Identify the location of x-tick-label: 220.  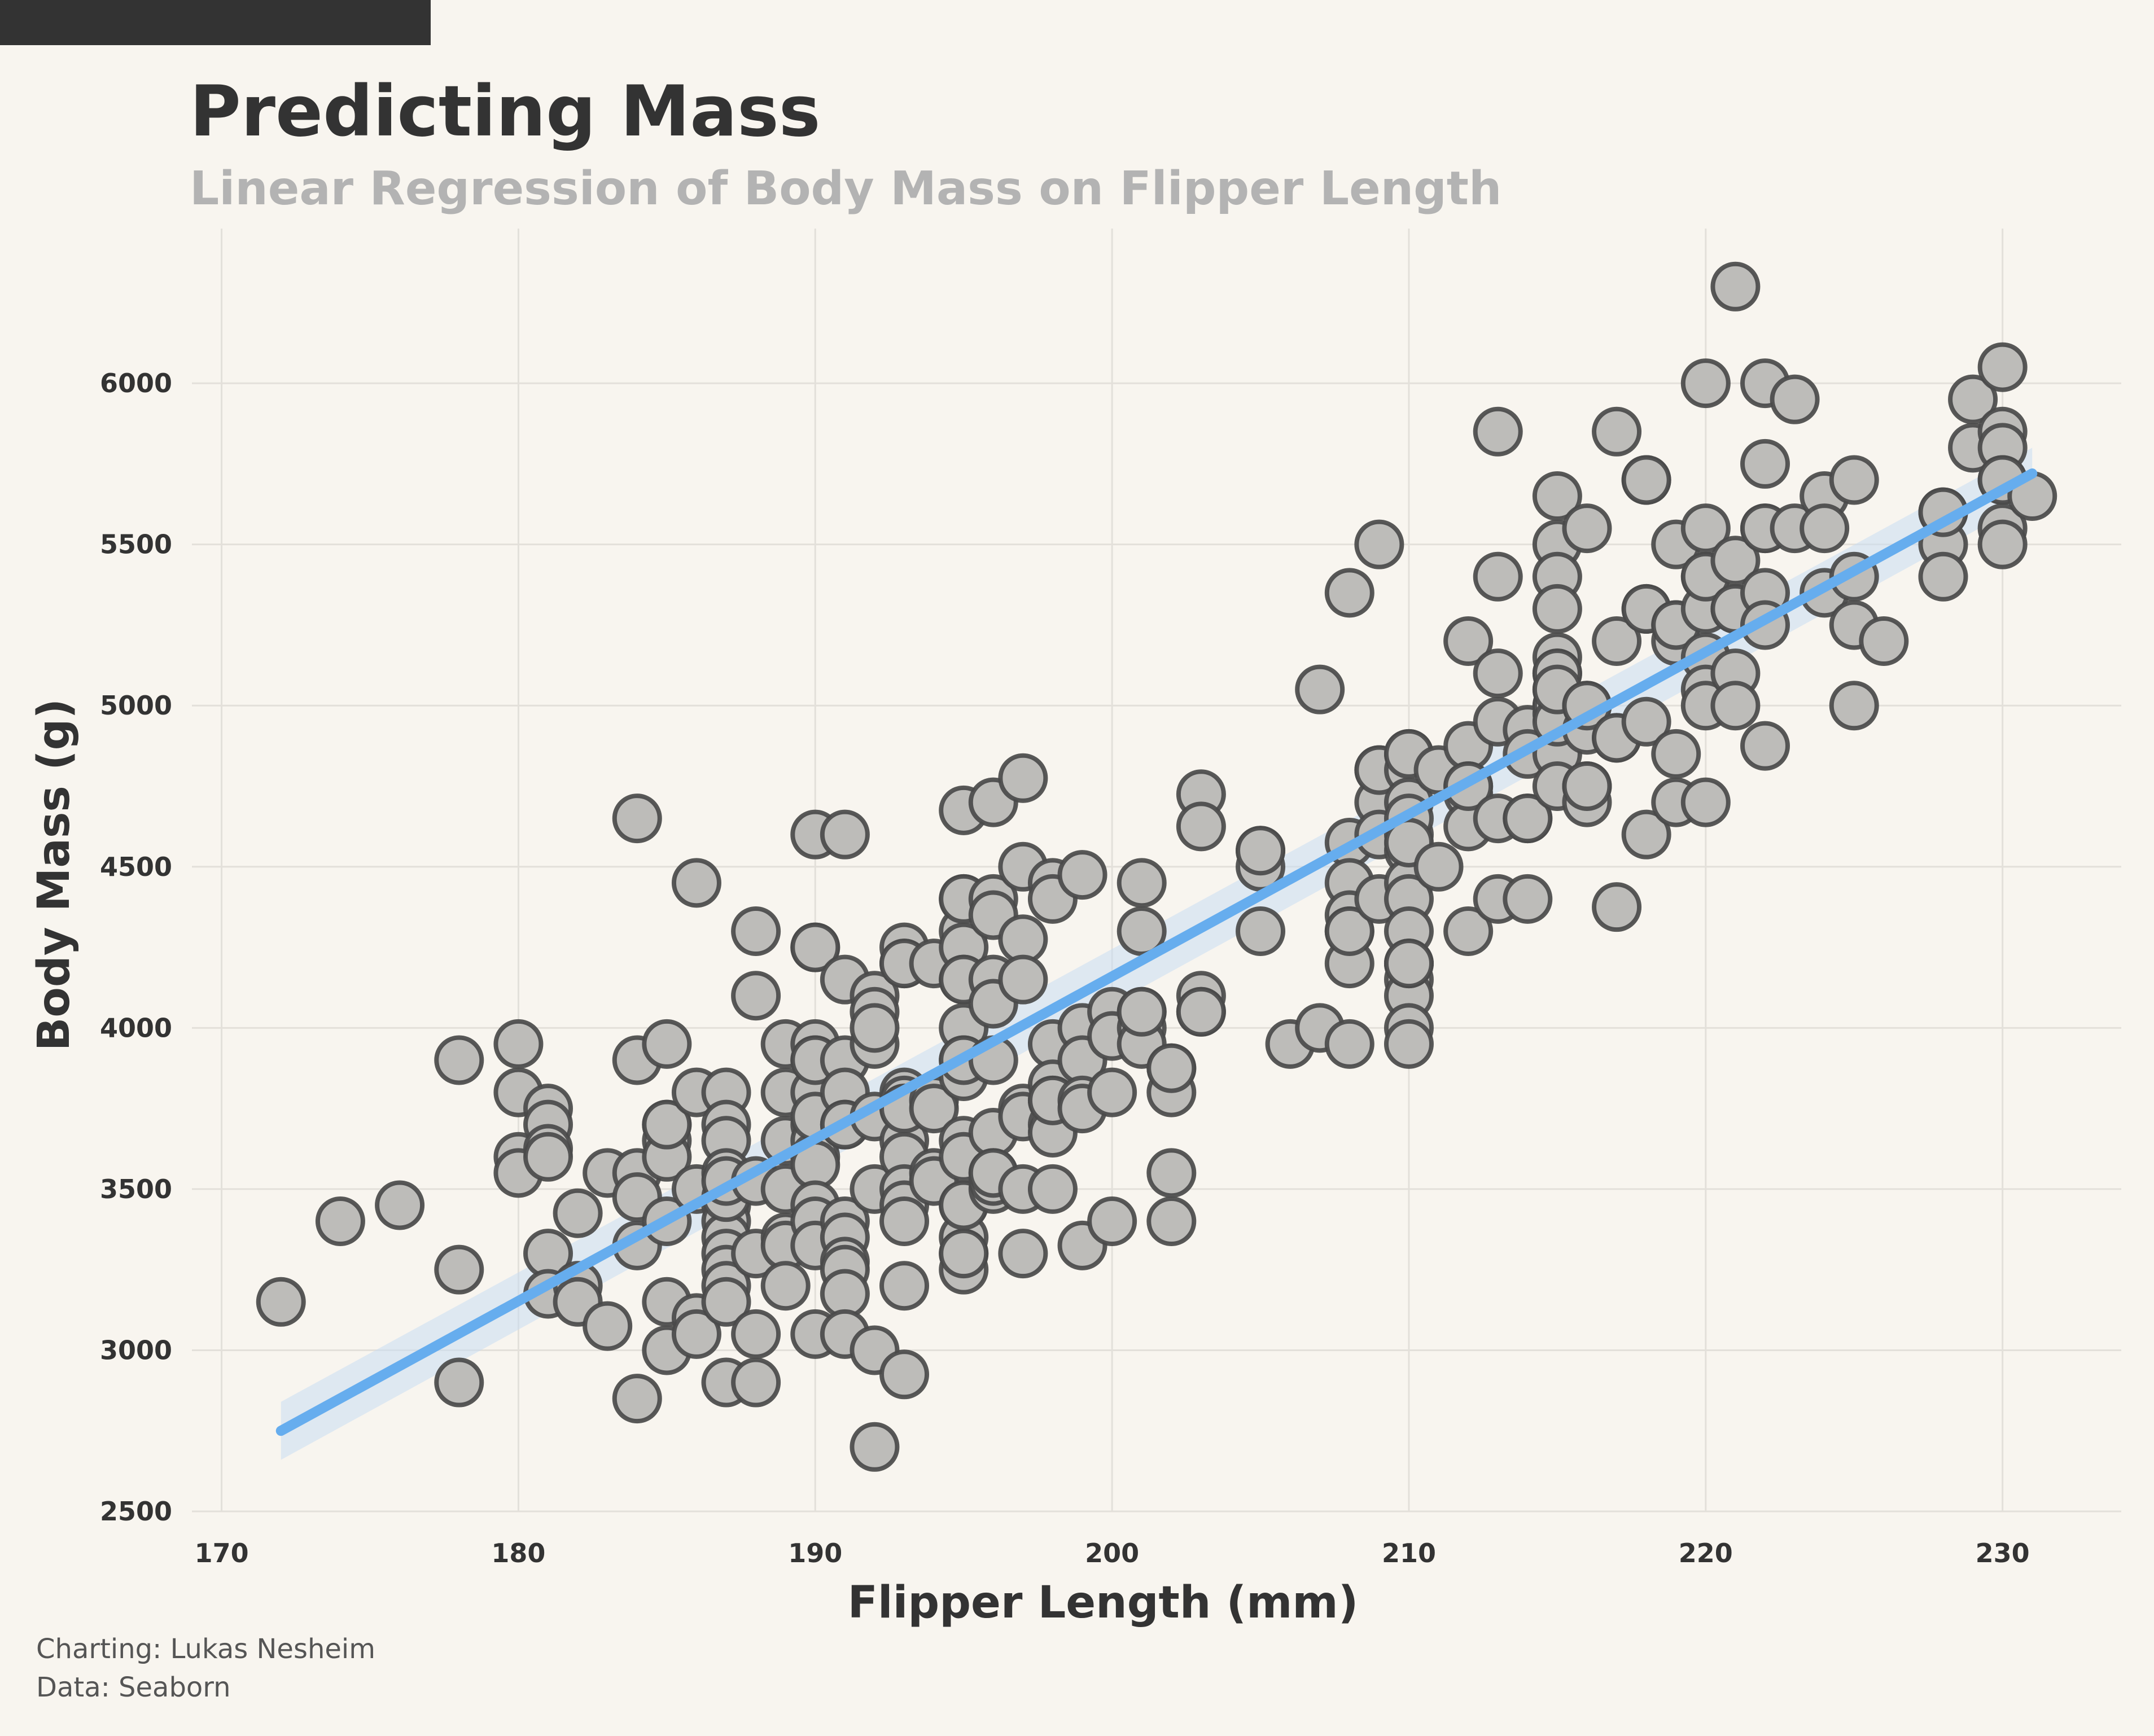
(1706, 1553).